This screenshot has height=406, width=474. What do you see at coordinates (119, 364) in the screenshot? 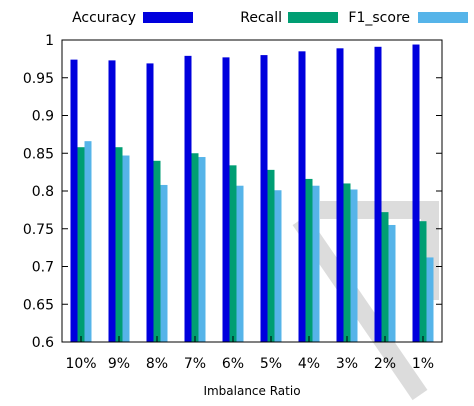
I see `x-tick-label: 9%` at bounding box center [119, 364].